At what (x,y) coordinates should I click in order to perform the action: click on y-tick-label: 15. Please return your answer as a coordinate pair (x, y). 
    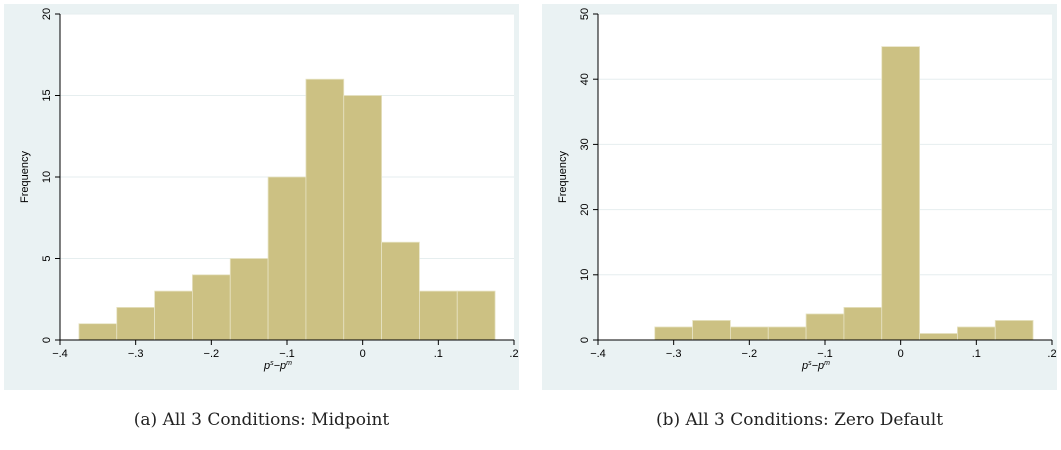
    Looking at the image, I should click on (47, 95).